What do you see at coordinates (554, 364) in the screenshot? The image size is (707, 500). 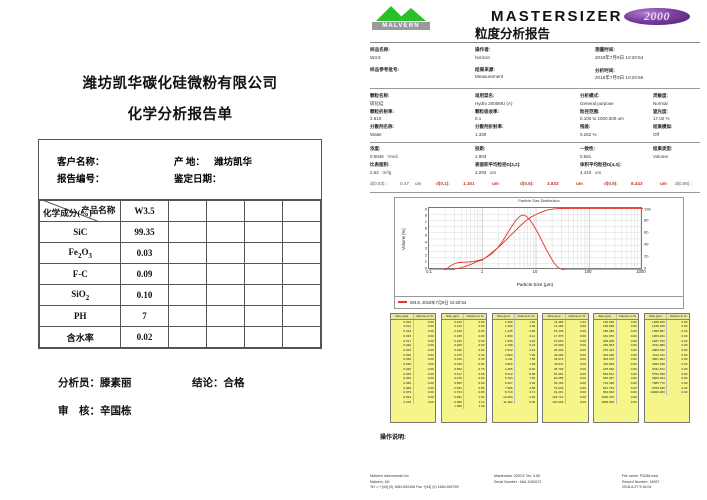 I see `size-cell: 39.811` at bounding box center [554, 364].